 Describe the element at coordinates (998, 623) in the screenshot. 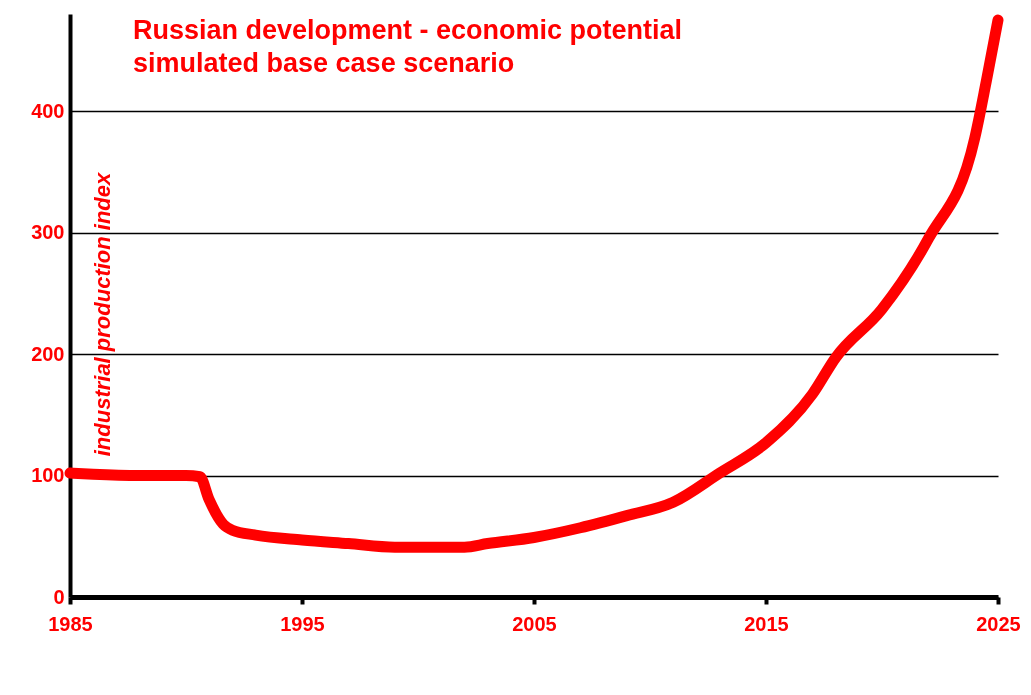

I see `x-tick-label: 2025` at that location.